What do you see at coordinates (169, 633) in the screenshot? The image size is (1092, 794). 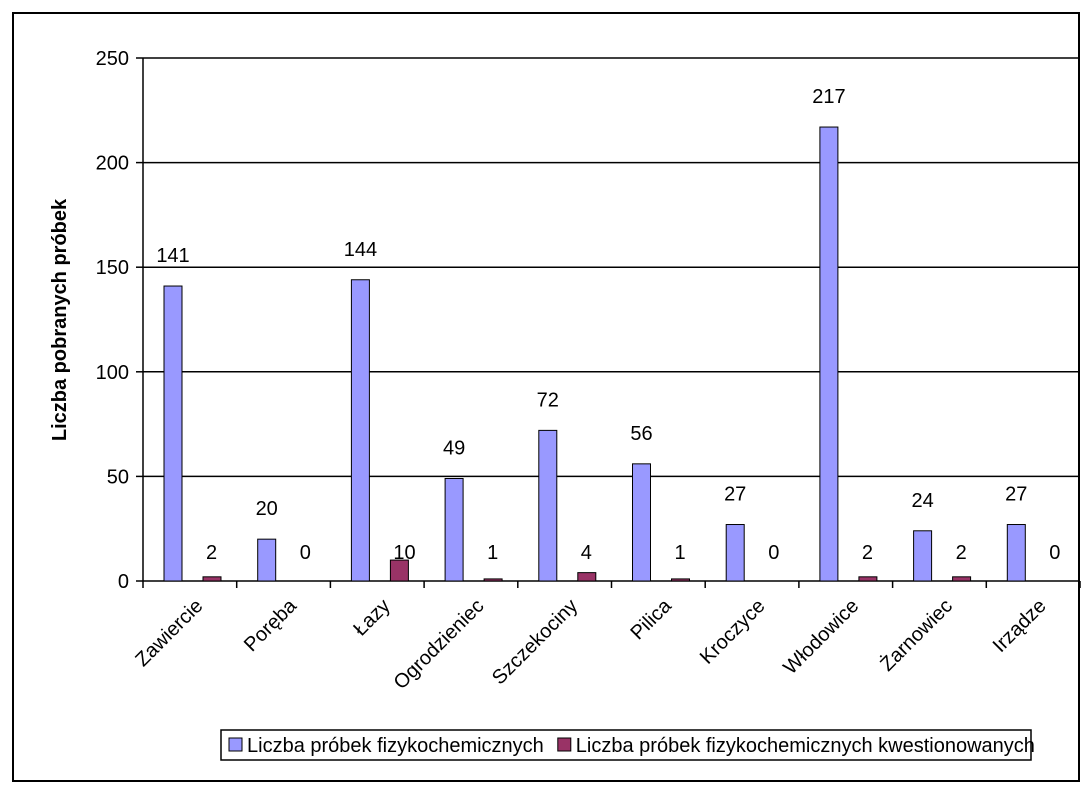 I see `x-category-label: Zawiercie` at bounding box center [169, 633].